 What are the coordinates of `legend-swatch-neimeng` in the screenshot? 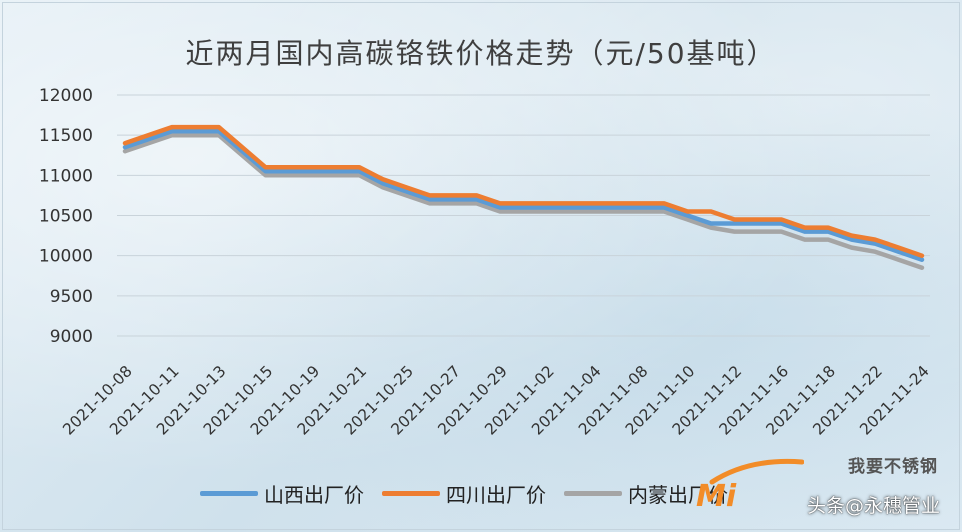 It's located at (593, 493).